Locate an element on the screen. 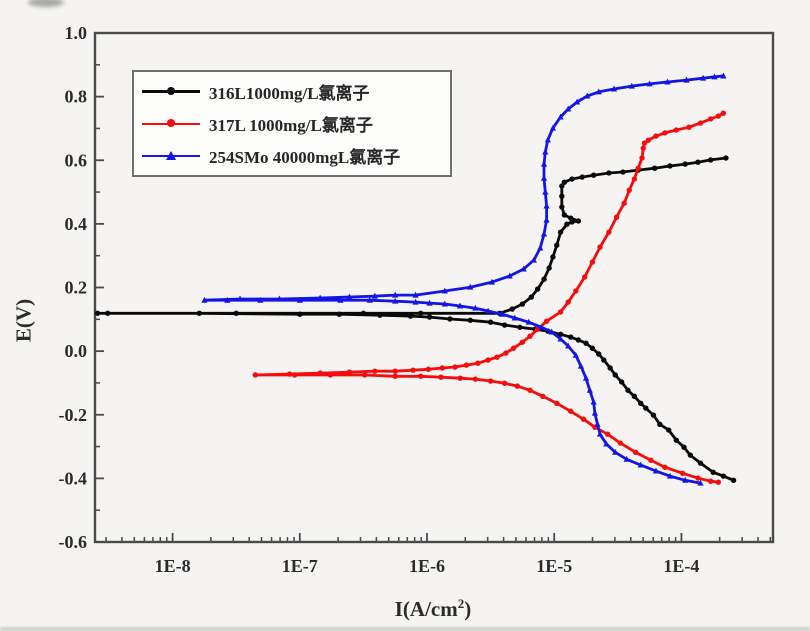  legend-item-317L: 317L 1000mg/L氯离子 is located at coordinates (296, 124).